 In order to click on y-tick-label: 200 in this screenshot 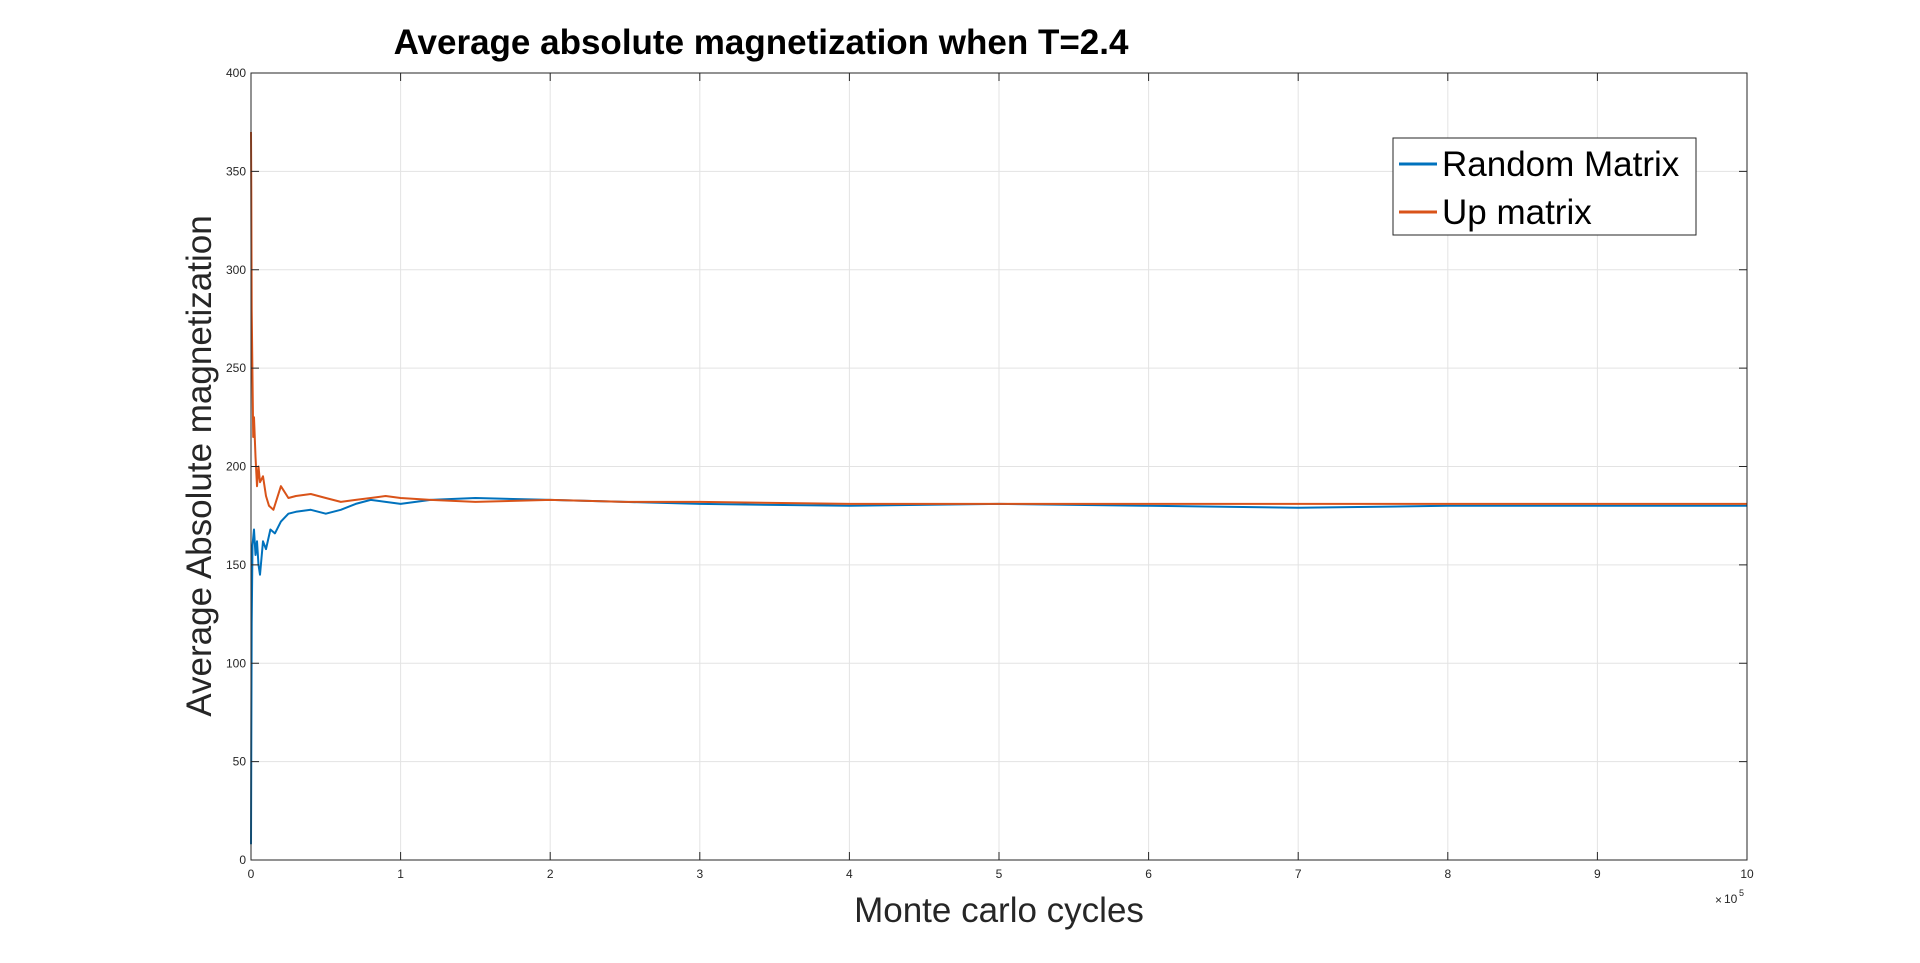, I will do `click(236, 467)`.